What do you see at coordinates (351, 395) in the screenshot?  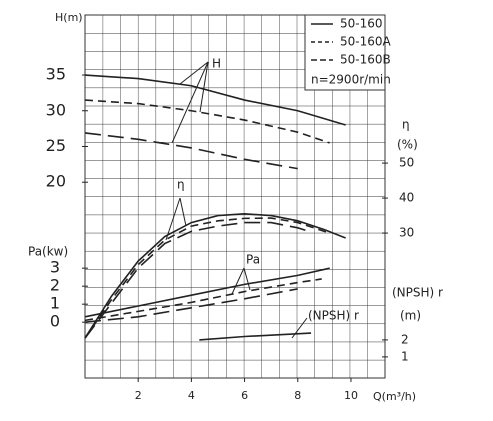 I see `x-tick-label: 10` at bounding box center [351, 395].